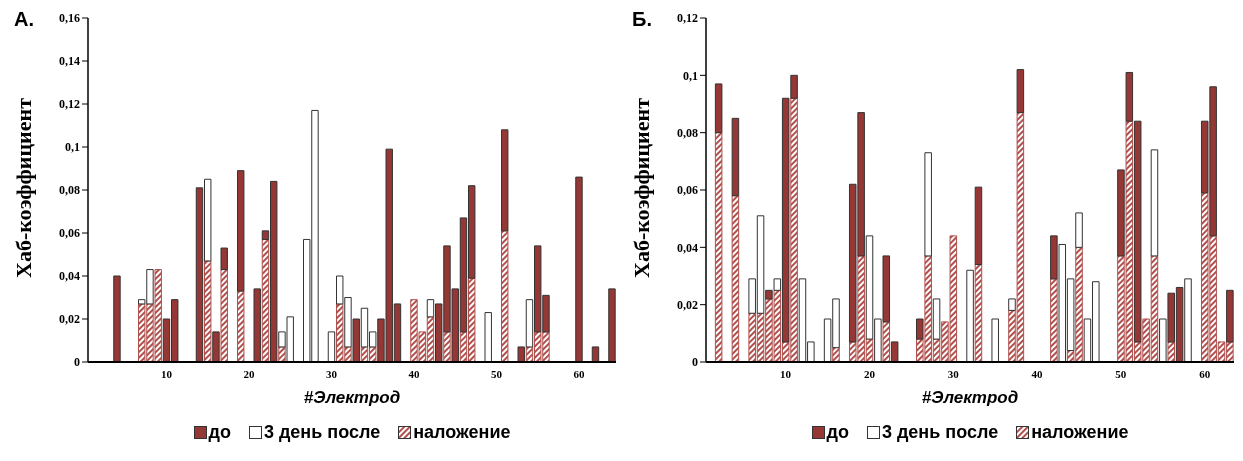 Image resolution: width=1243 pixels, height=461 pixels. I want to click on chart-title: А., so click(24, 19).